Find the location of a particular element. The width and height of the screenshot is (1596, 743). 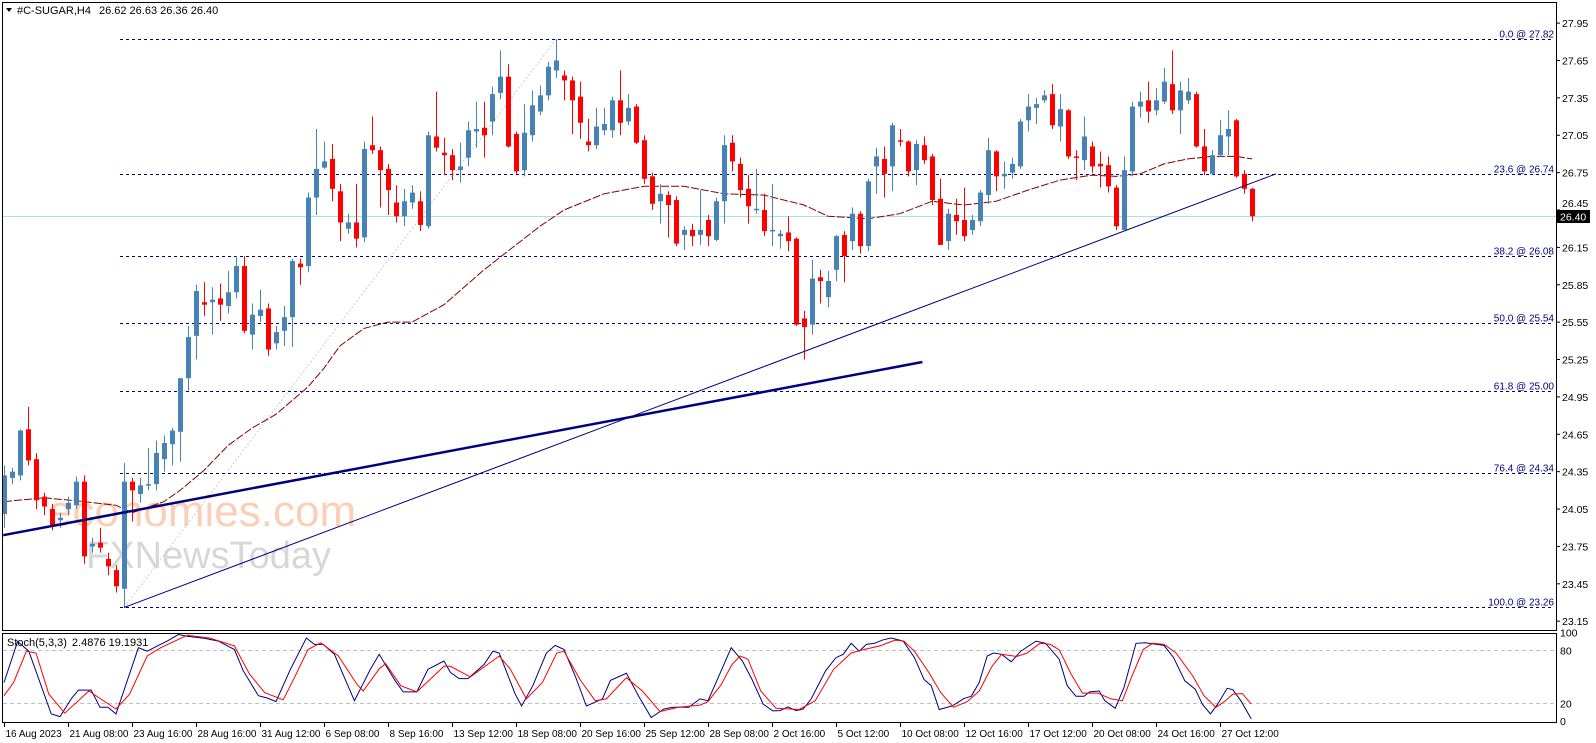

time-tick-label: 13 Sep 12:00 is located at coordinates (484, 734).